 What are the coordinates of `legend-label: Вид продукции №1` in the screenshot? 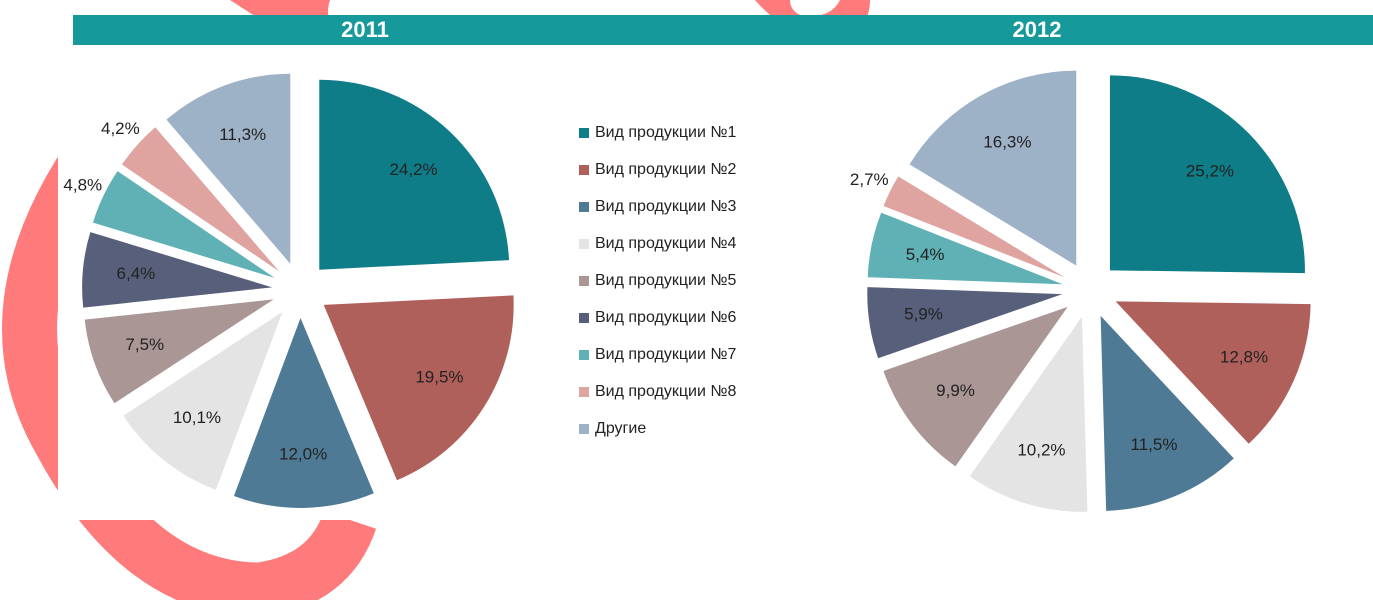 It's located at (665, 132).